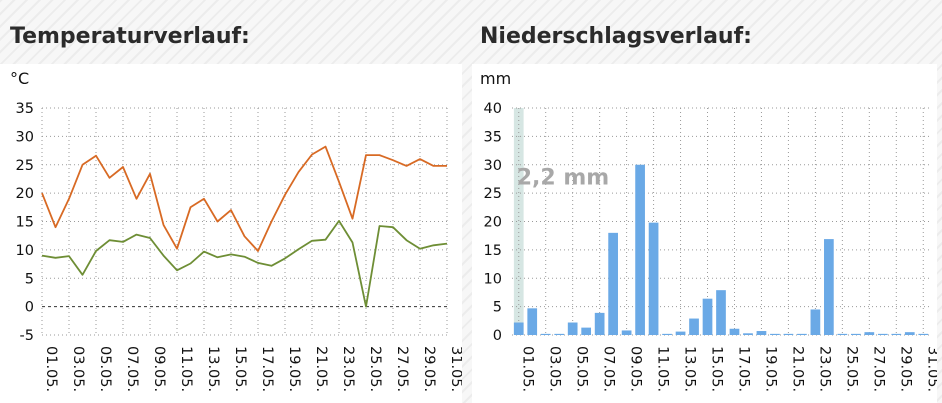 Image resolution: width=942 pixels, height=403 pixels. I want to click on temperature-x-tick: 21.05., so click(321, 369).